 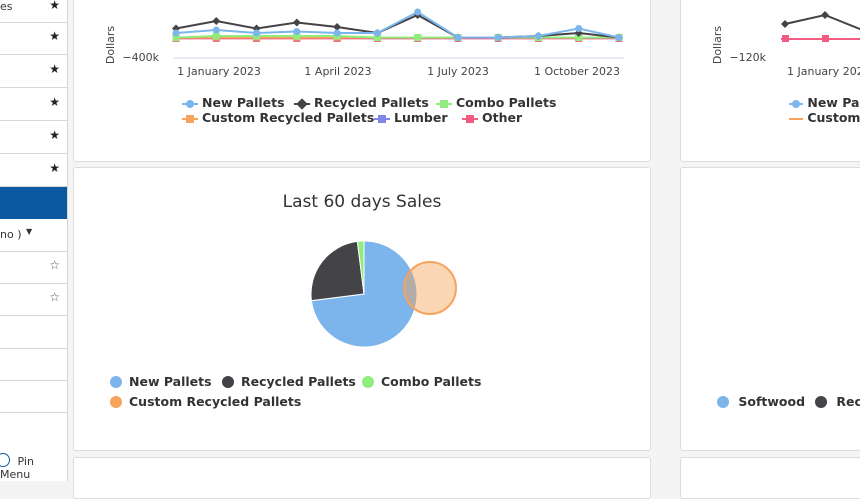 I want to click on chart-title: Last 60 days Sales, so click(x=362, y=202).